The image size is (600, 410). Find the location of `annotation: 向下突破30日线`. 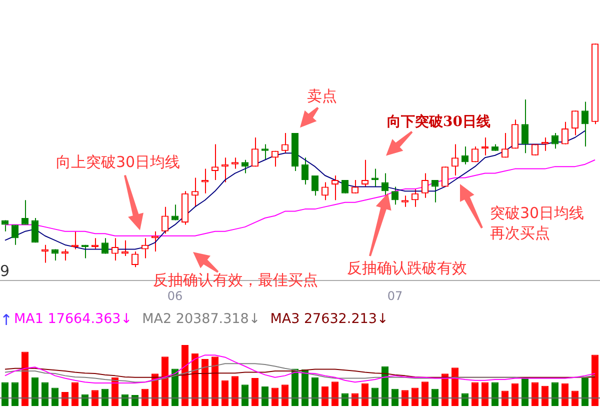

annotation: 向下突破30日线 is located at coordinates (438, 122).